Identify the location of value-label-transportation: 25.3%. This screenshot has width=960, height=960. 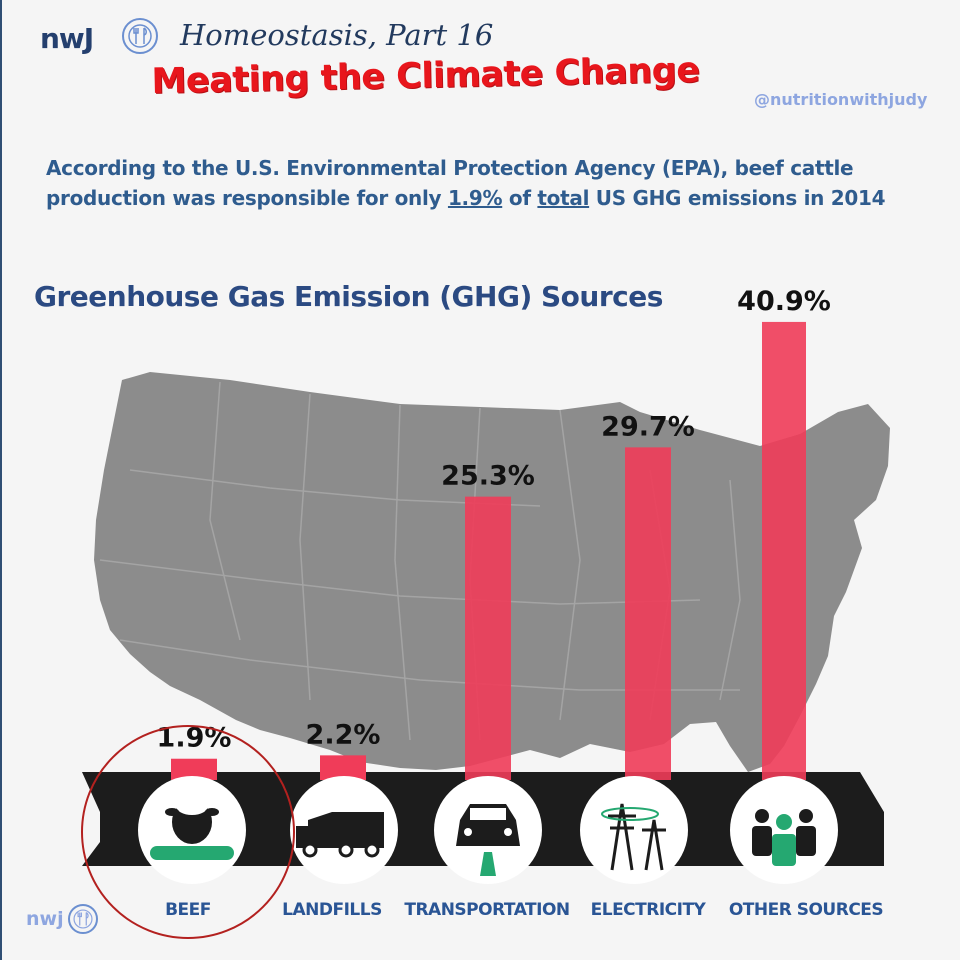
(488, 476).